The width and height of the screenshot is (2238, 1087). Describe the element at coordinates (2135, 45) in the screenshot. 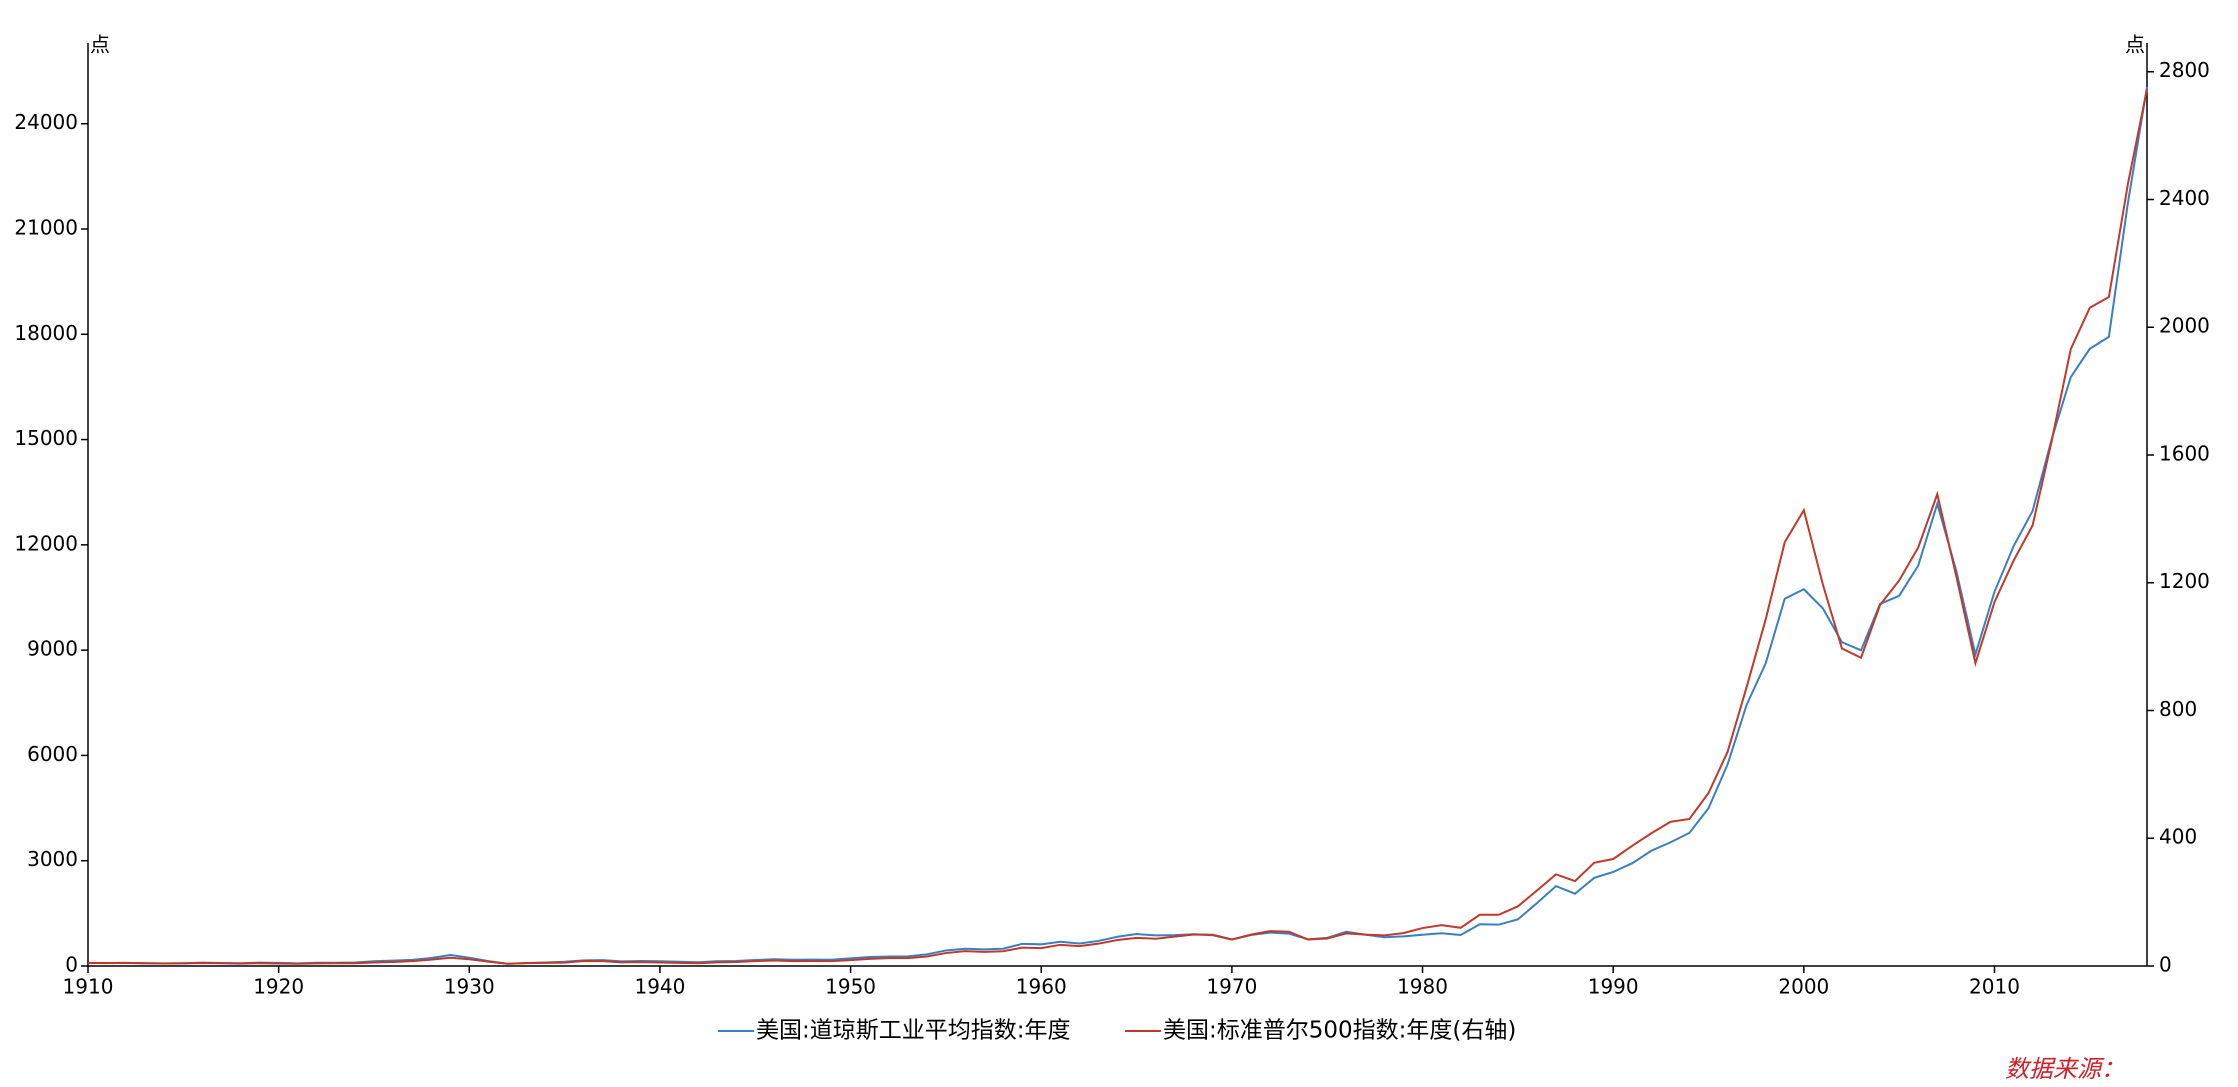

I see `y2-unit: 点` at that location.